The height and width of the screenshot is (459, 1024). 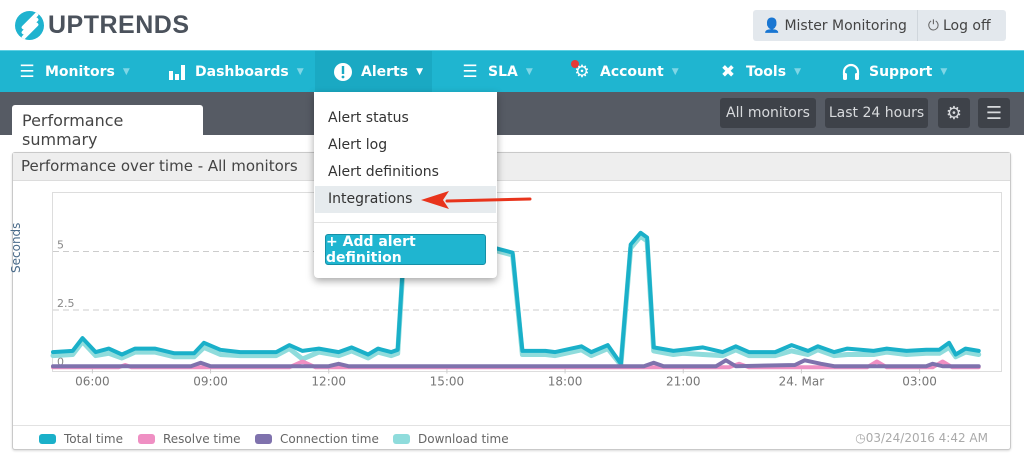 What do you see at coordinates (876, 113) in the screenshot?
I see `period-button: Last 24 hours` at bounding box center [876, 113].